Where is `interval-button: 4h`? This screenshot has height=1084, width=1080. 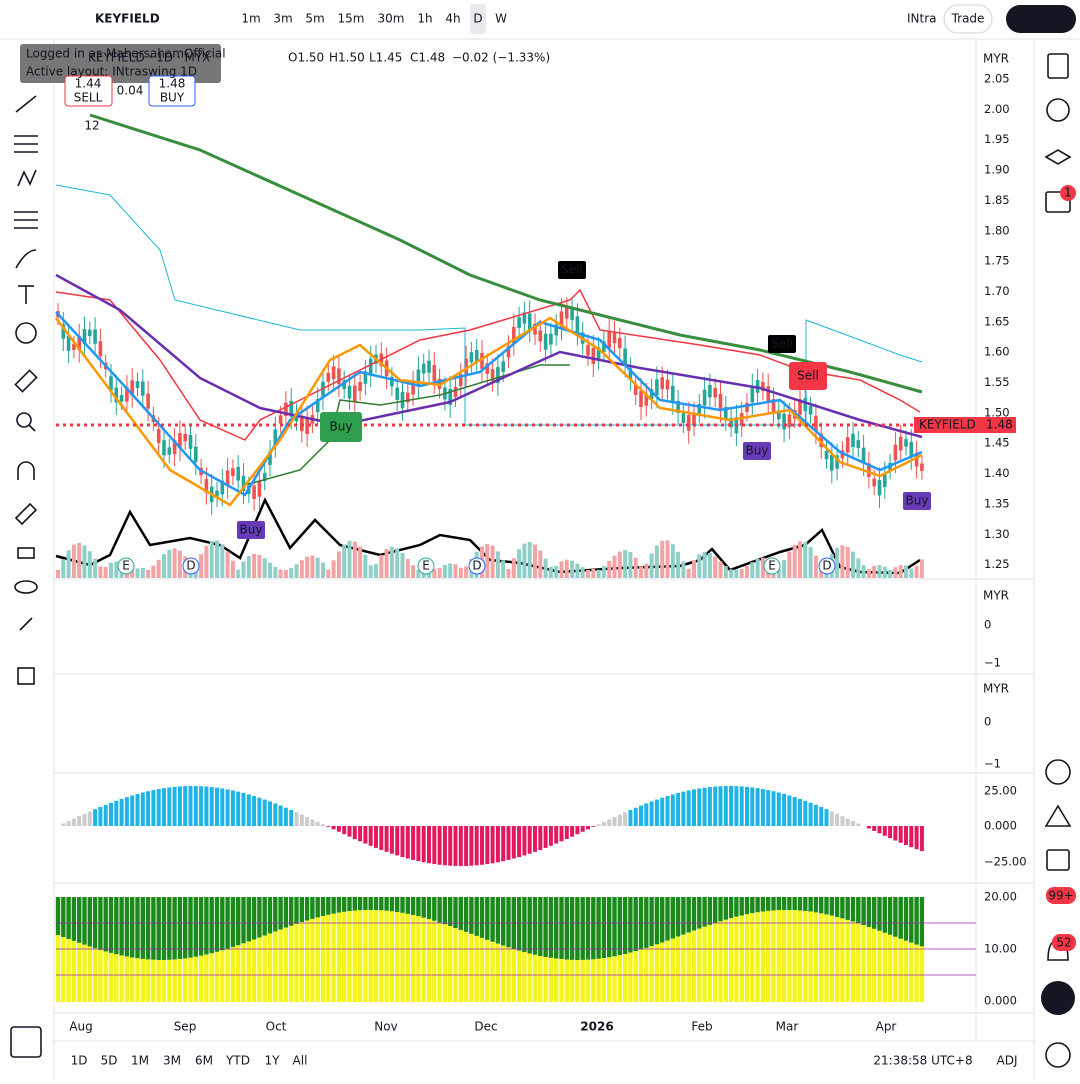
interval-button: 4h is located at coordinates (452, 19).